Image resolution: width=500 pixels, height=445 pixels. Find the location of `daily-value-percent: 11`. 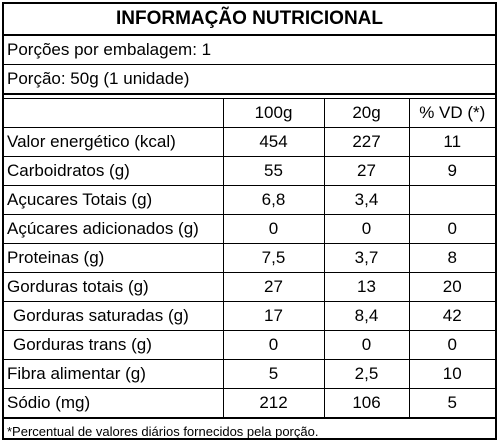

daily-value-percent: 11 is located at coordinates (452, 142).